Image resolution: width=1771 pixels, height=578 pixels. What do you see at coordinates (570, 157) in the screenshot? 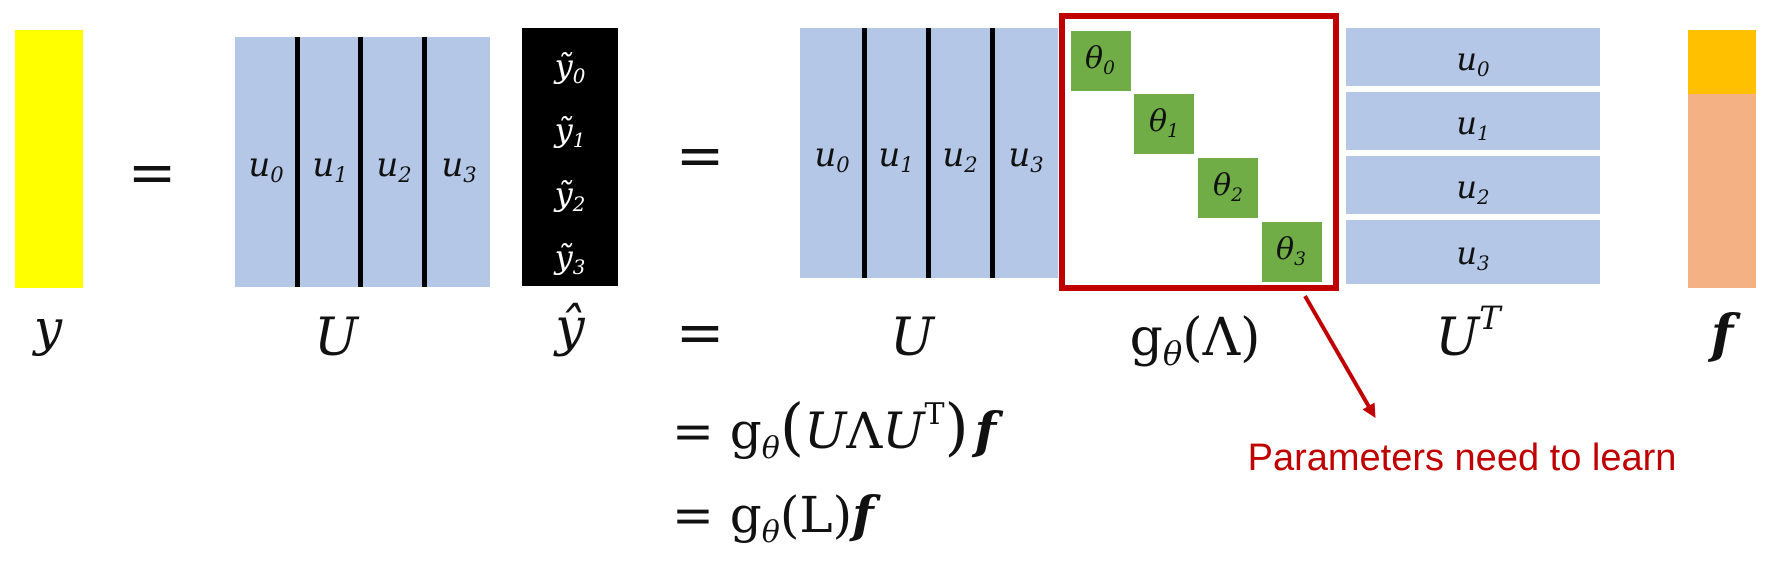
I see `yhat-vector: ỹ0 ỹ1 ỹ2 ỹ3` at bounding box center [570, 157].